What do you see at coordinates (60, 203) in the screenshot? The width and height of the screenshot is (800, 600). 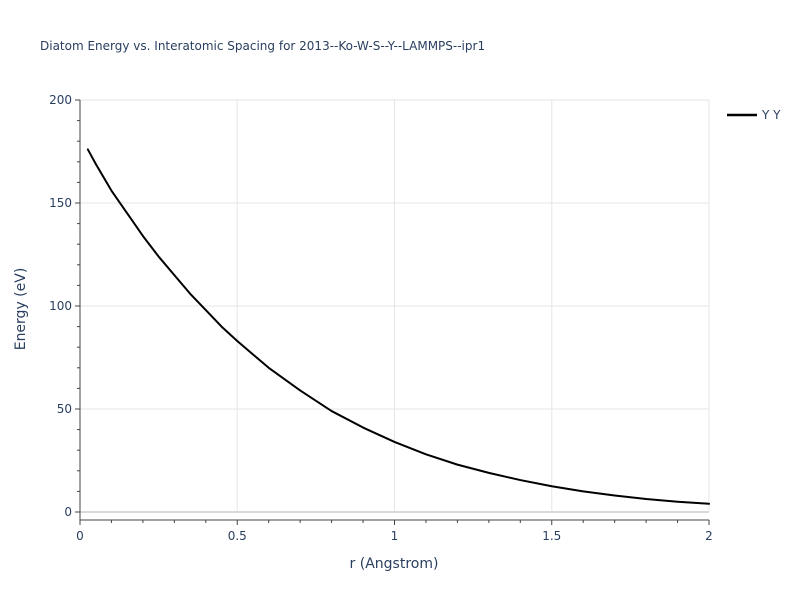 I see `y-tick-label: 150` at bounding box center [60, 203].